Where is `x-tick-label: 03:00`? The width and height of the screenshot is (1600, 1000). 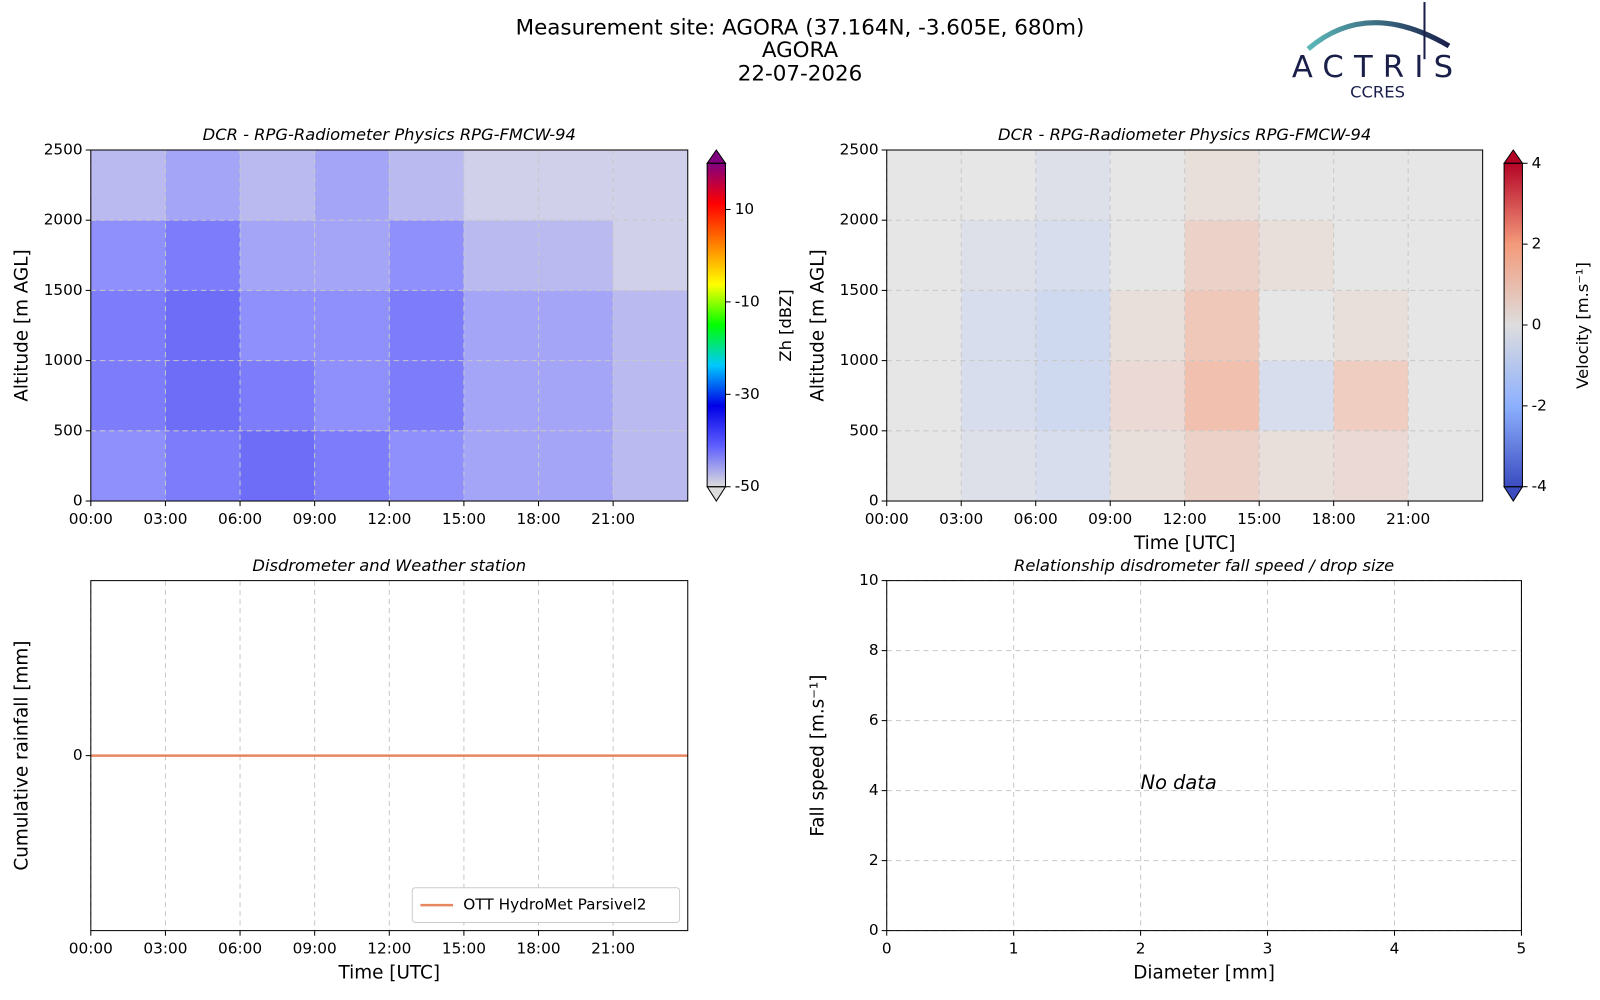
x-tick-label: 03:00 is located at coordinates (961, 519).